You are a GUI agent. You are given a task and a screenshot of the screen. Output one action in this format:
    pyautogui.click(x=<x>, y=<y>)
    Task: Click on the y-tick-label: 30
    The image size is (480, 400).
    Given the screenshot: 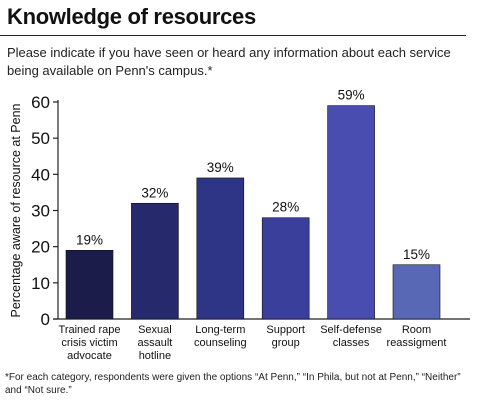 What is the action you would take?
    pyautogui.click(x=40, y=211)
    